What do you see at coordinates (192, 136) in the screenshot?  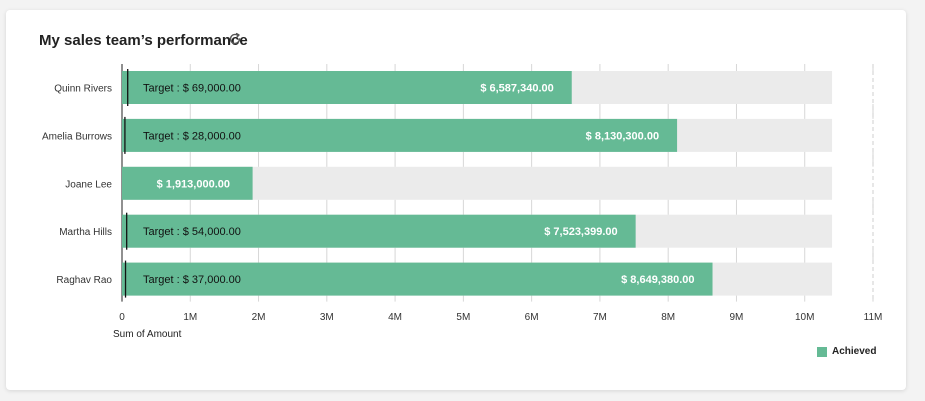 I see `target-label-1: Target : $ 28,000.00` at bounding box center [192, 136].